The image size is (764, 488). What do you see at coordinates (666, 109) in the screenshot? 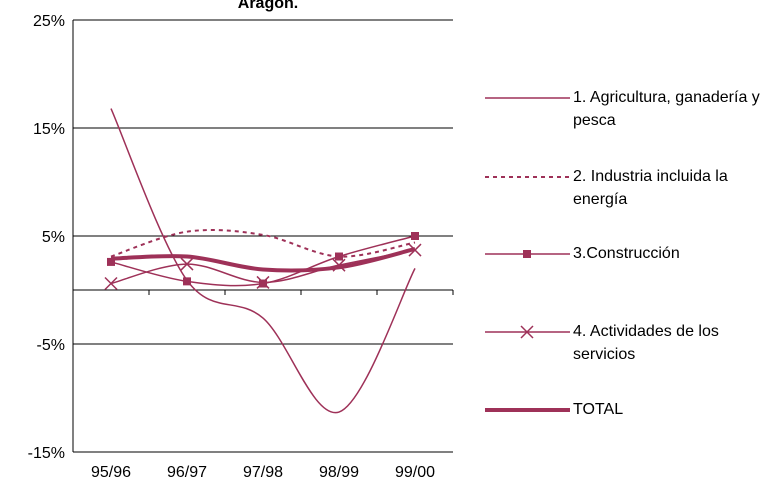
I see `legend-label: 1. Agricultura, ganadería y pesca` at bounding box center [666, 109].